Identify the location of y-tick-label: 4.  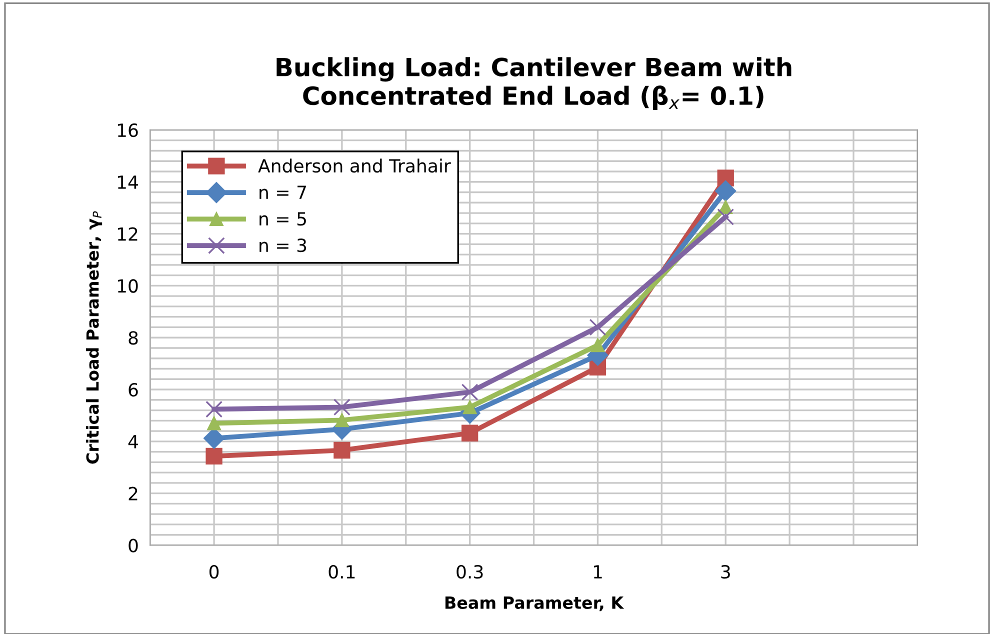
(133, 441).